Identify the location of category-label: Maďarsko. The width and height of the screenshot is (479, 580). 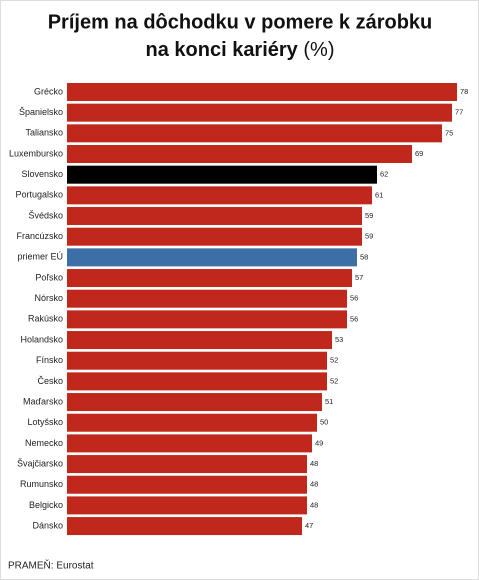
(43, 401).